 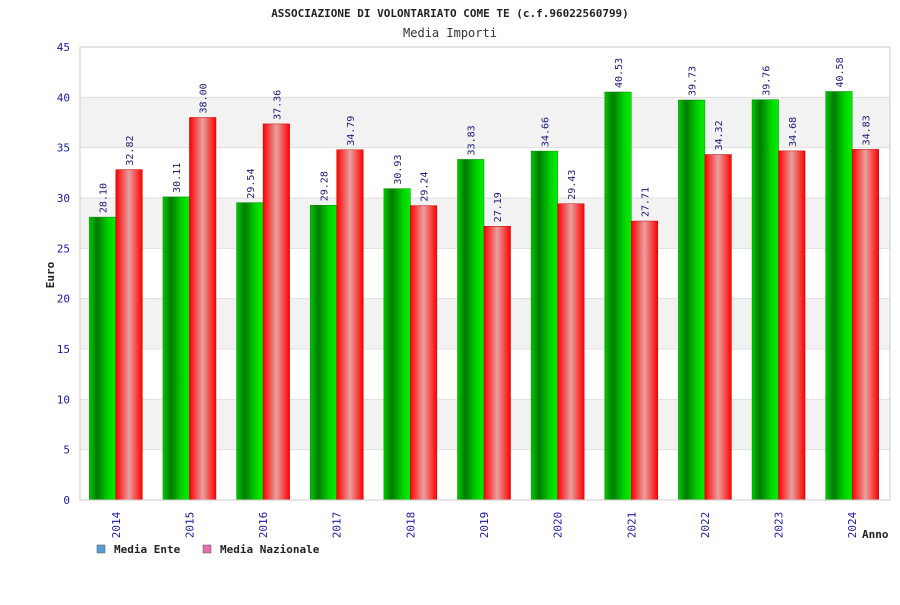 I want to click on data-label: 27.71, so click(x=646, y=202).